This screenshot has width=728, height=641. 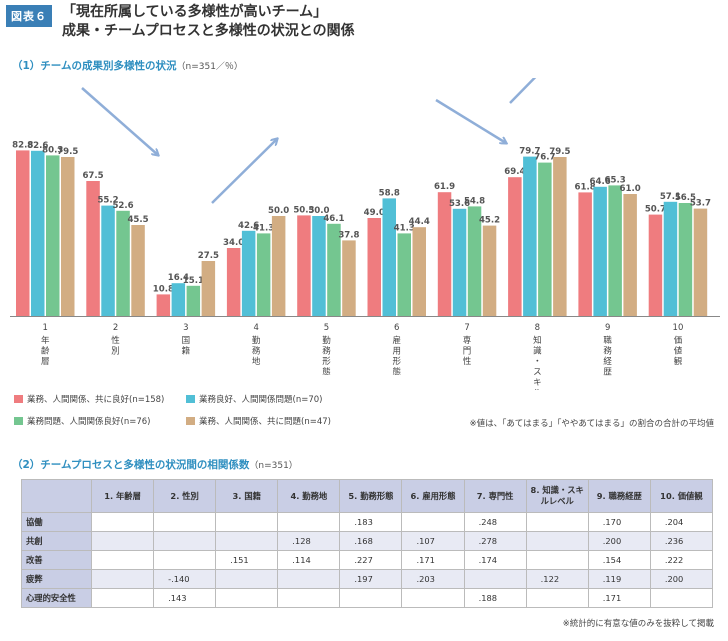 I want to click on data-label: 41.3, so click(x=404, y=228).